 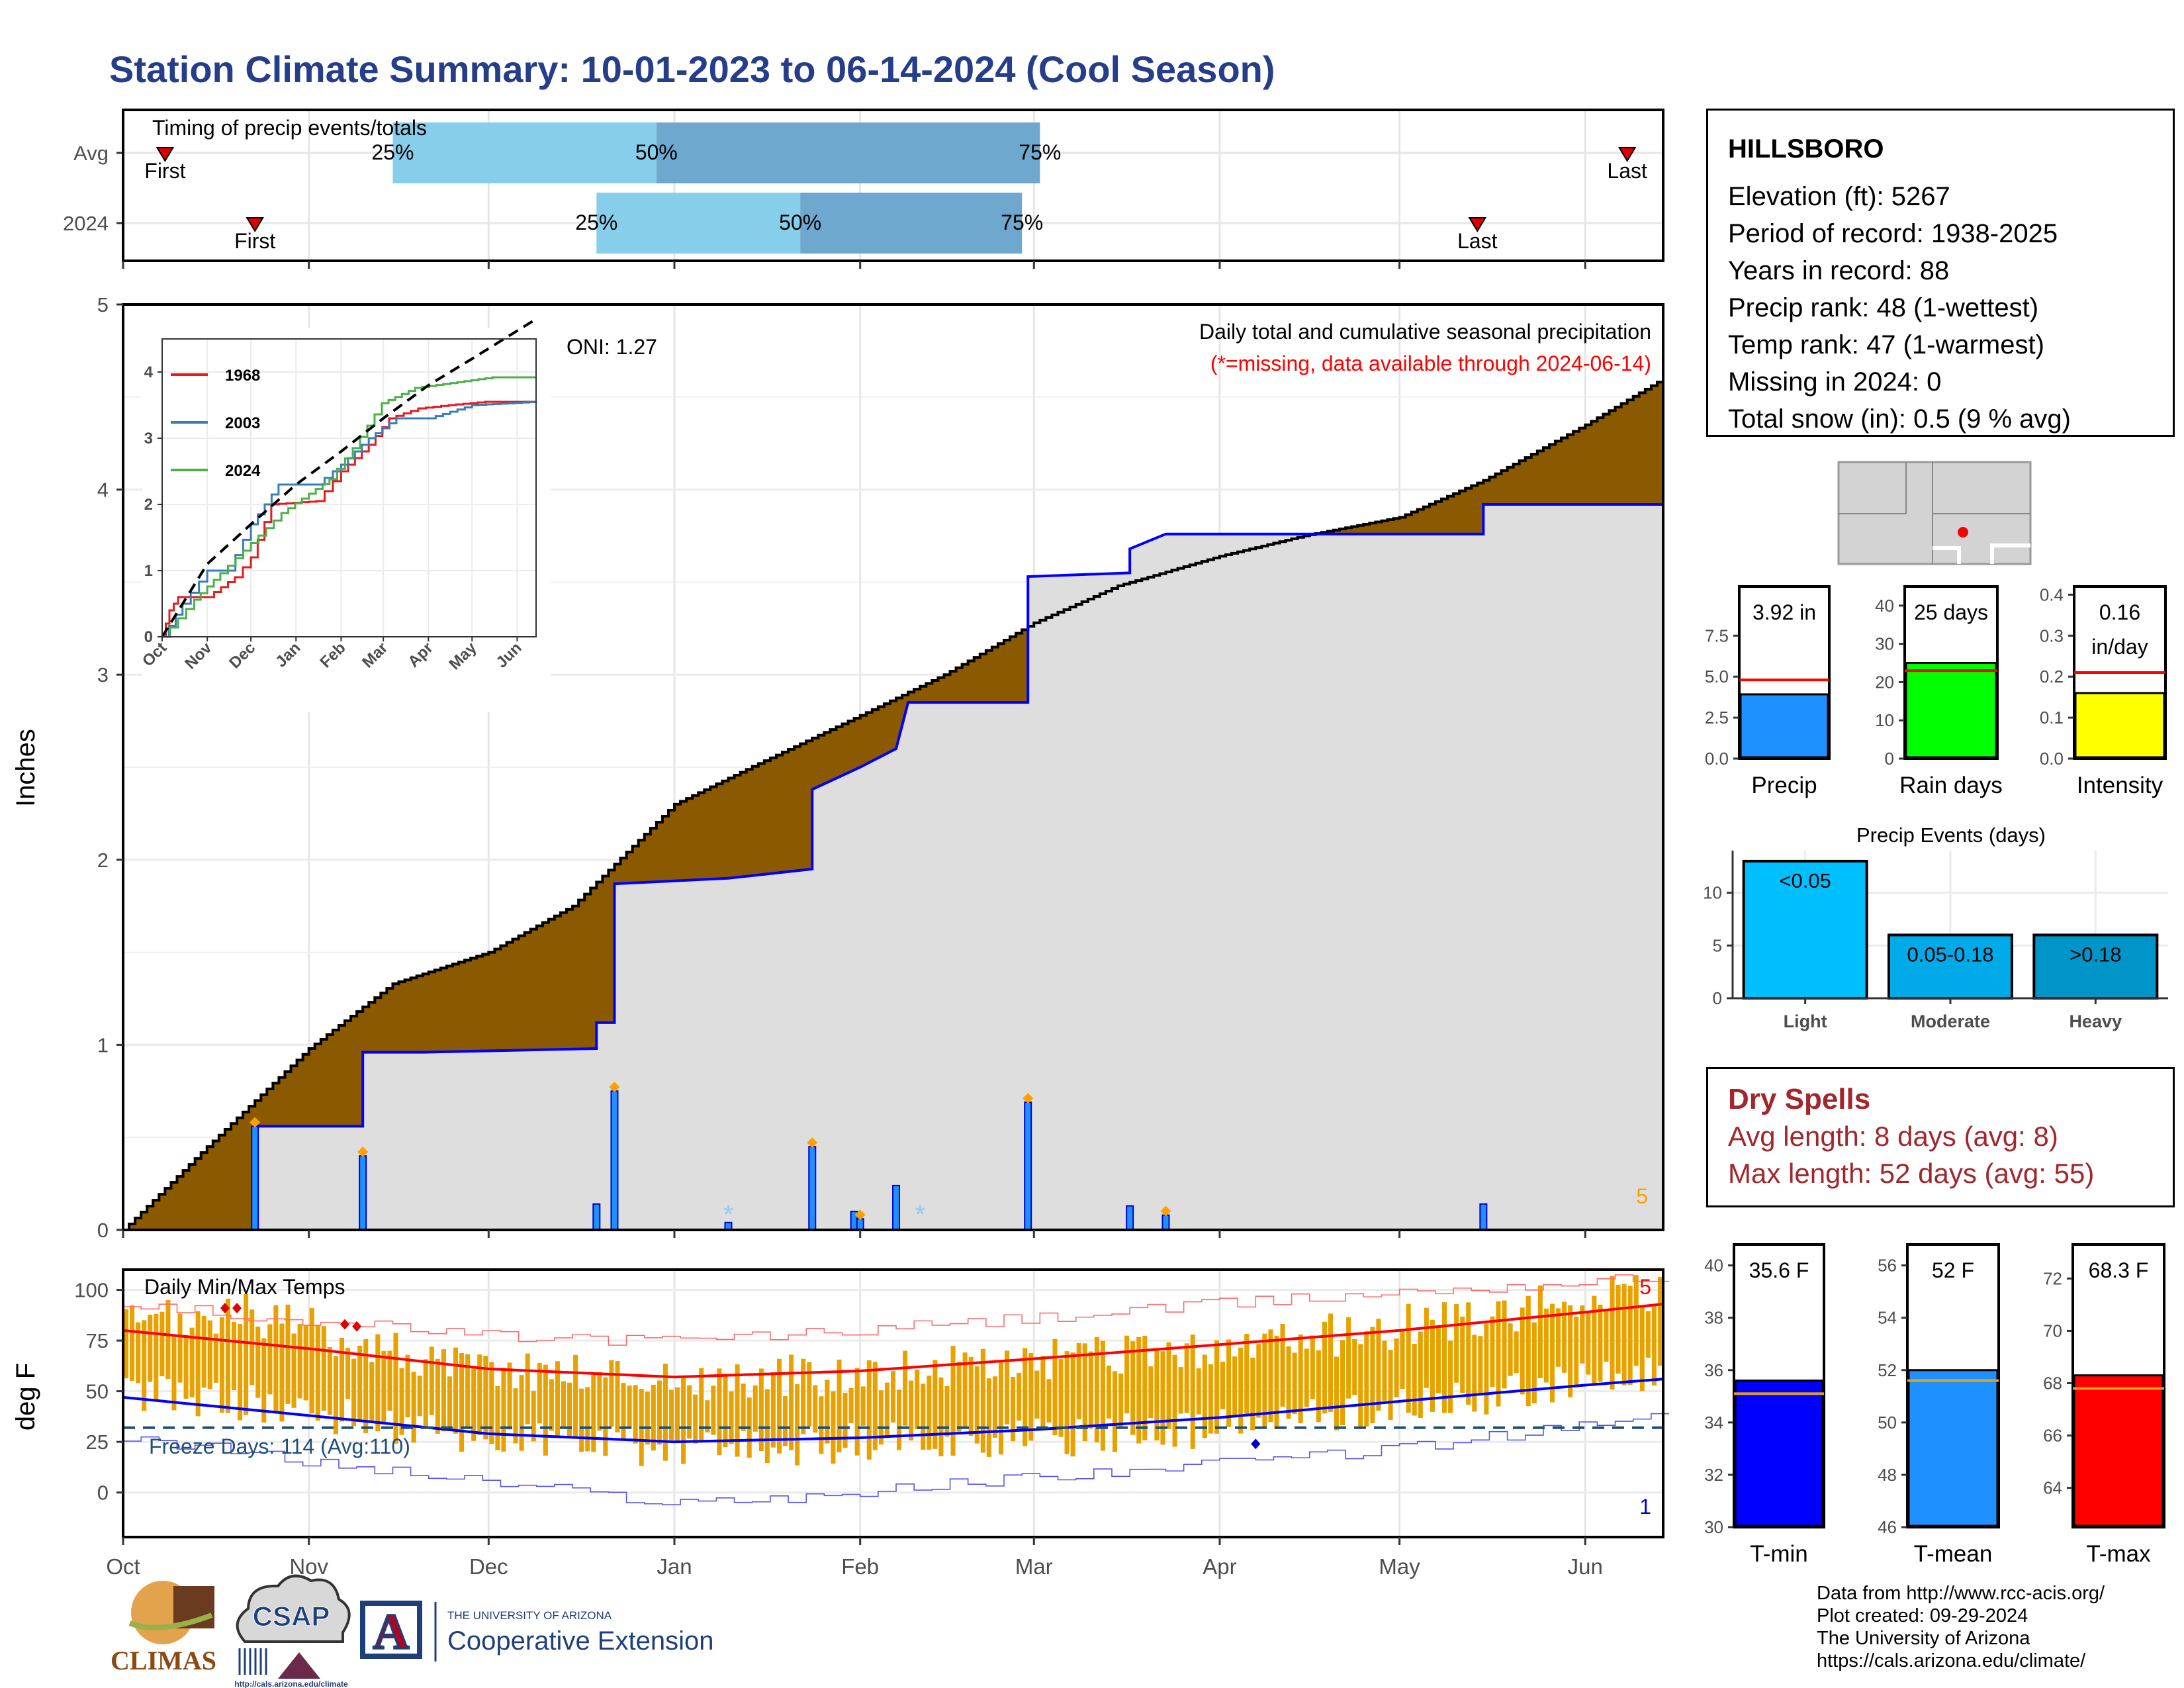 I want to click on precip-summary-y-tick-label: 2.5, so click(x=1717, y=717).